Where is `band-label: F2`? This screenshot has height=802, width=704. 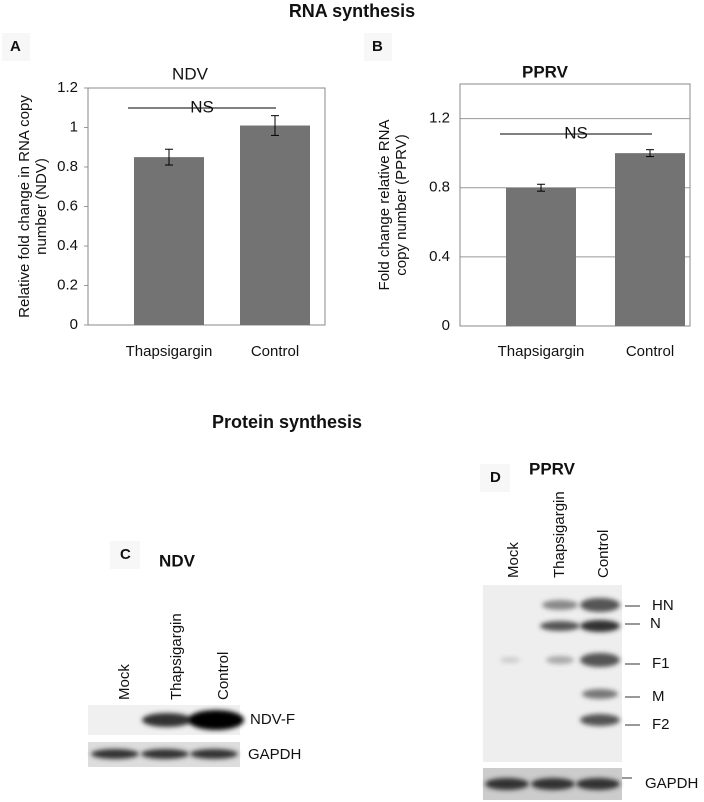 band-label: F2 is located at coordinates (661, 724).